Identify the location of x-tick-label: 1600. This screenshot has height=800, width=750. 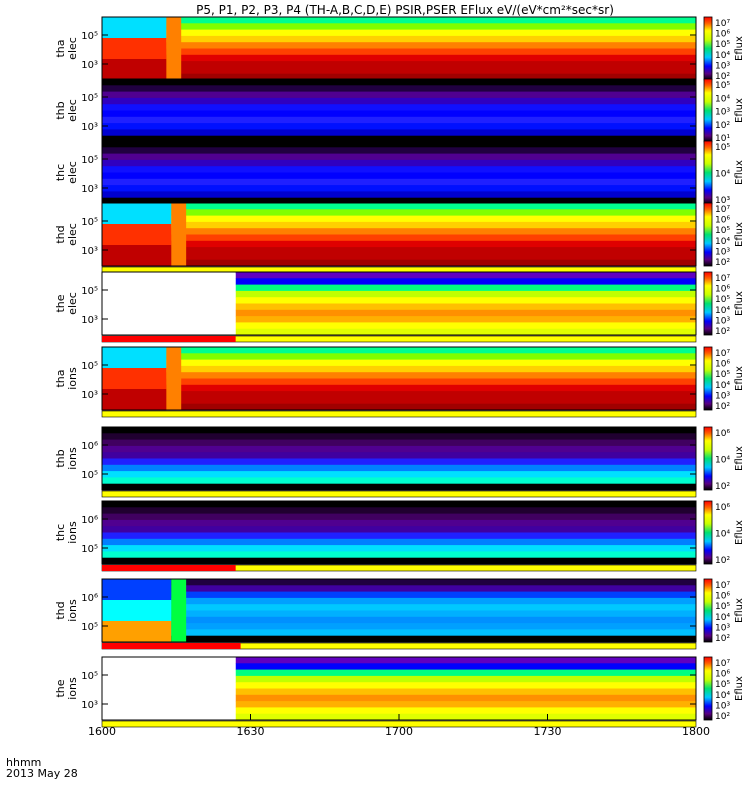
(102, 731).